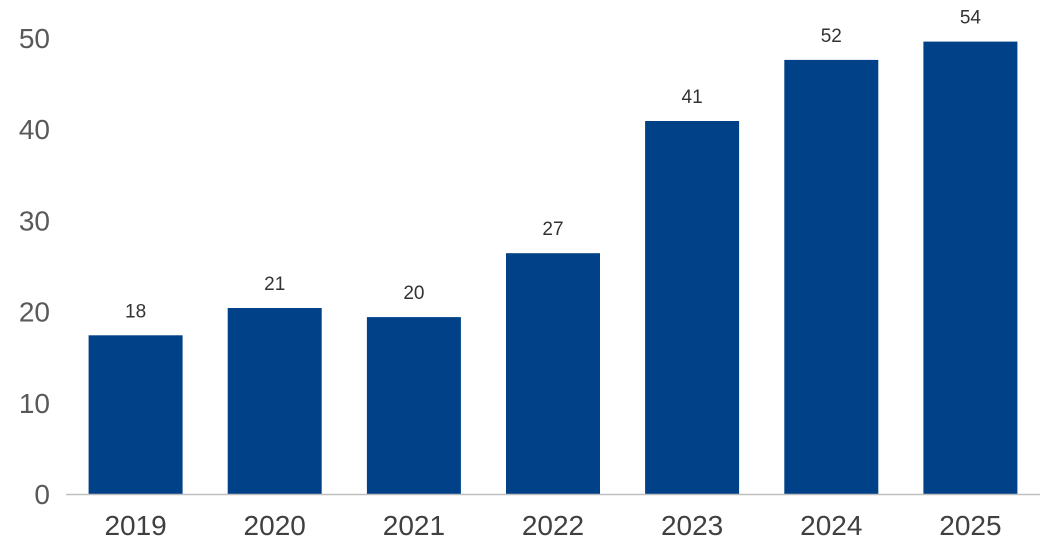 The width and height of the screenshot is (1040, 560). I want to click on bar-2025, so click(970, 267).